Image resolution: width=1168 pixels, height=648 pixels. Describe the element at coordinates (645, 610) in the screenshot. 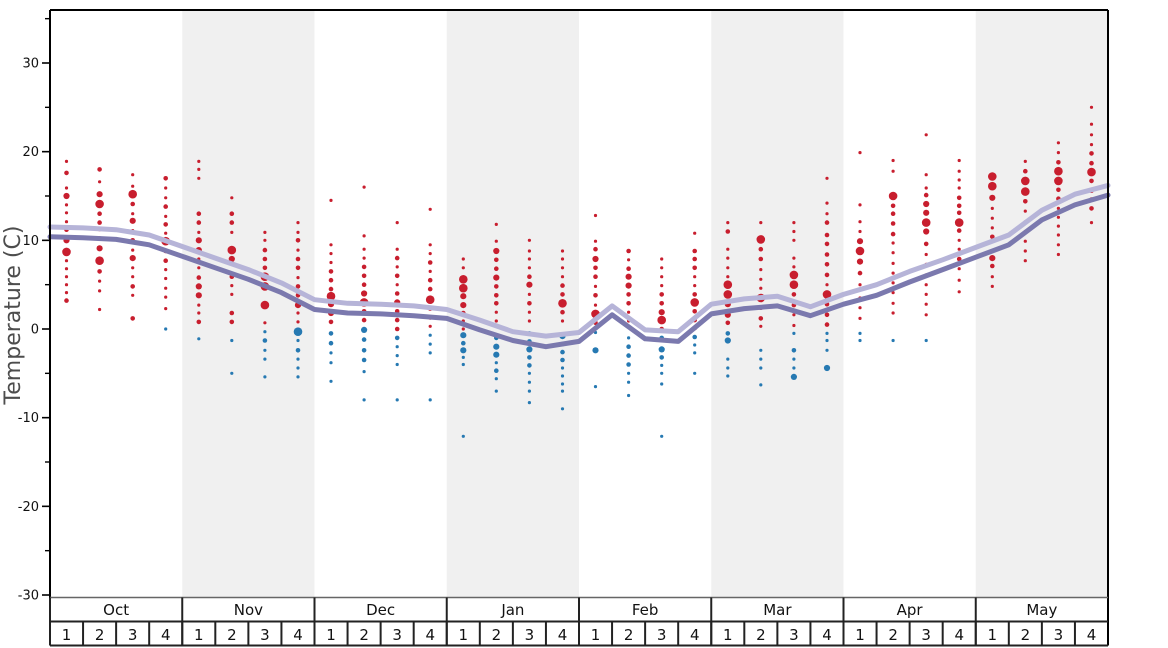

I see `month-label-feb: Feb` at that location.